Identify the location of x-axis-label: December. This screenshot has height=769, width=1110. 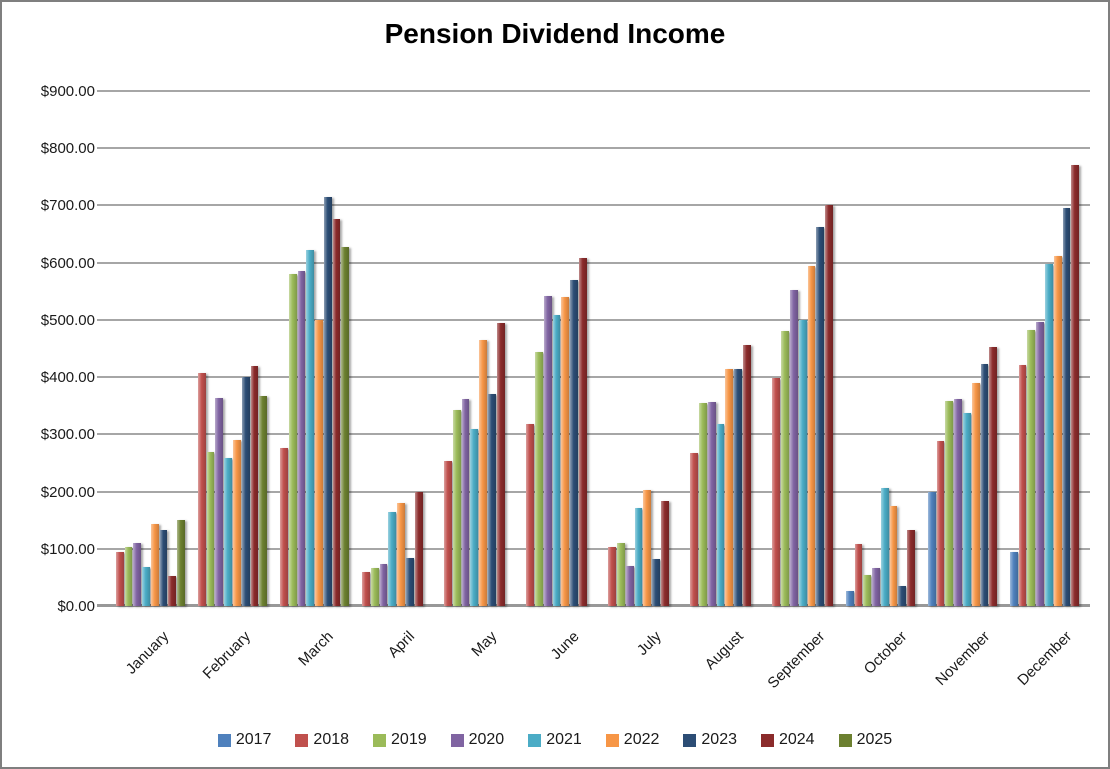
(1044, 658).